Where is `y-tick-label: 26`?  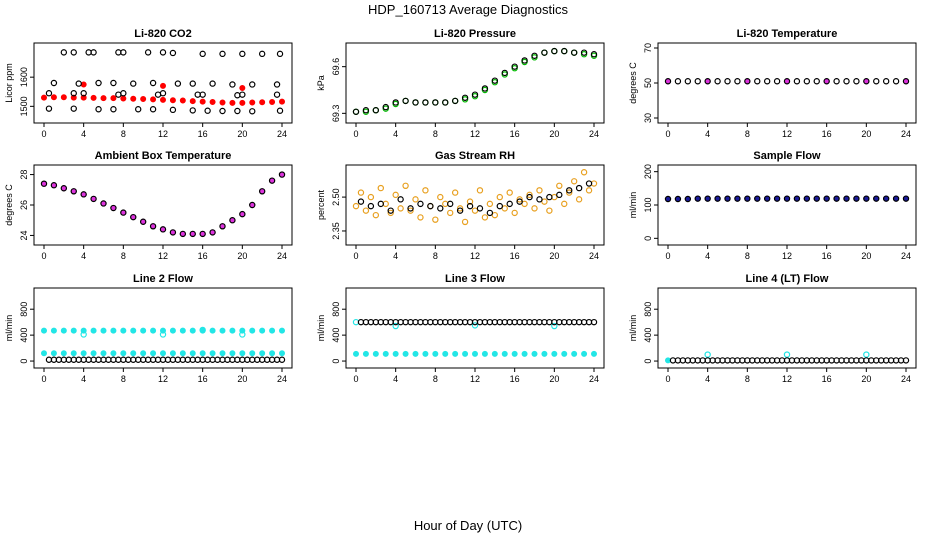
y-tick-label: 26 is located at coordinates (24, 205).